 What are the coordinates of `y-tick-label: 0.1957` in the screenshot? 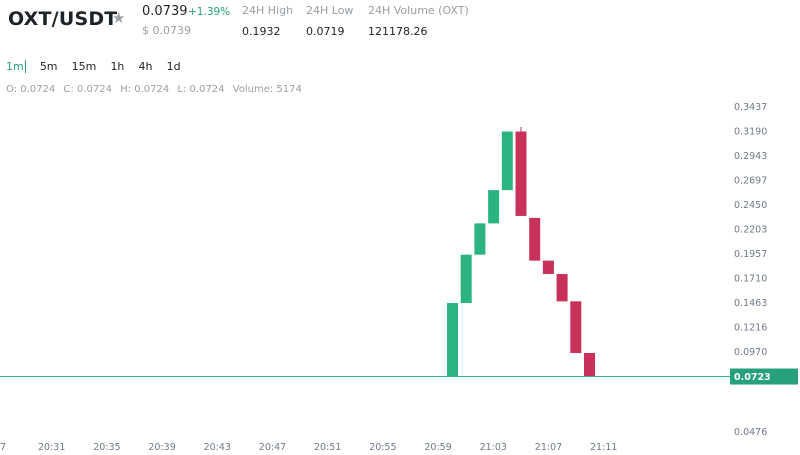 It's located at (750, 254).